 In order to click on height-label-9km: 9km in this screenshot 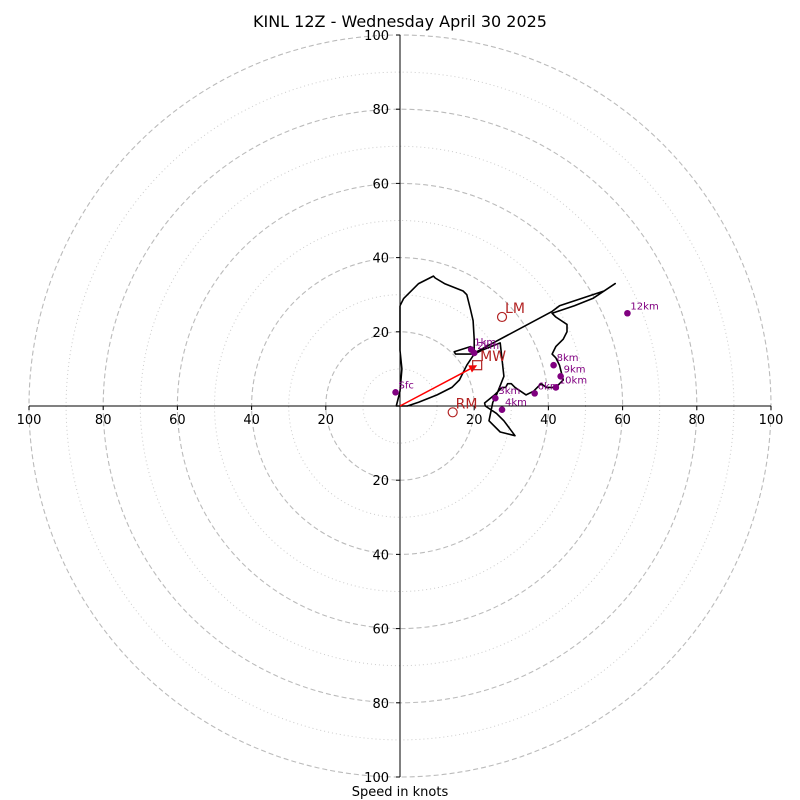, I will do `click(575, 369)`.